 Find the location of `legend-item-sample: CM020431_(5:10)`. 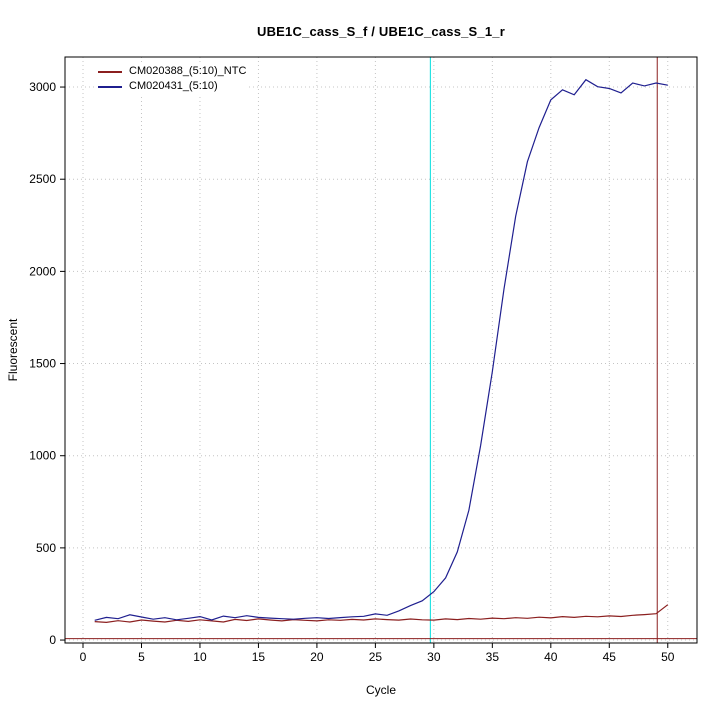

legend-item-sample: CM020431_(5:10) is located at coordinates (172, 86).